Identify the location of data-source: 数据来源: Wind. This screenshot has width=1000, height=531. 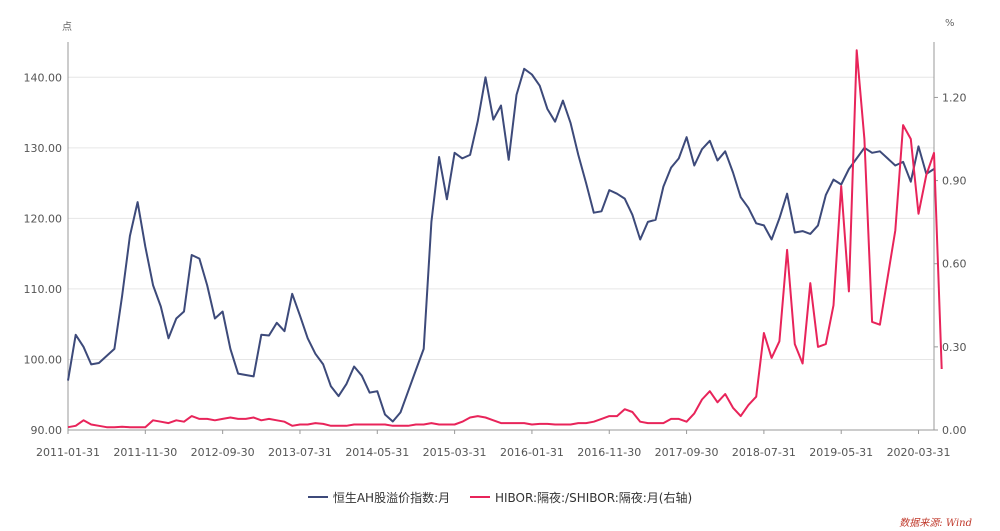
(935, 523).